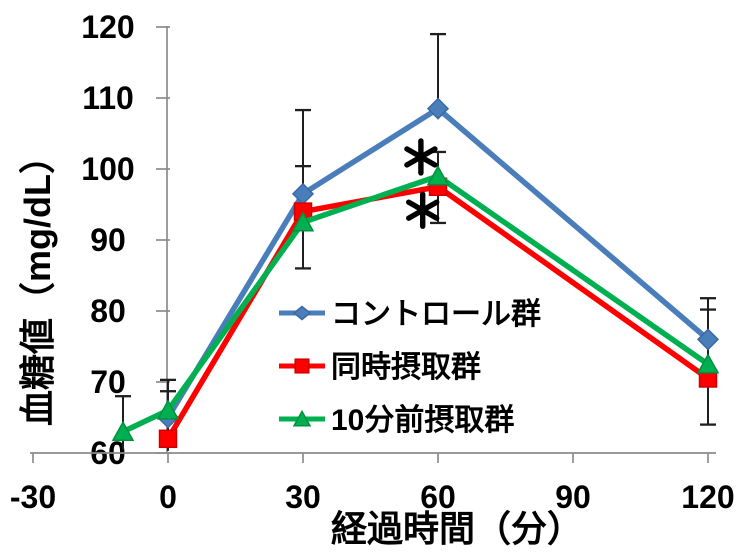 The image size is (745, 556). What do you see at coordinates (108, 382) in the screenshot?
I see `y-tick-label: 70` at bounding box center [108, 382].